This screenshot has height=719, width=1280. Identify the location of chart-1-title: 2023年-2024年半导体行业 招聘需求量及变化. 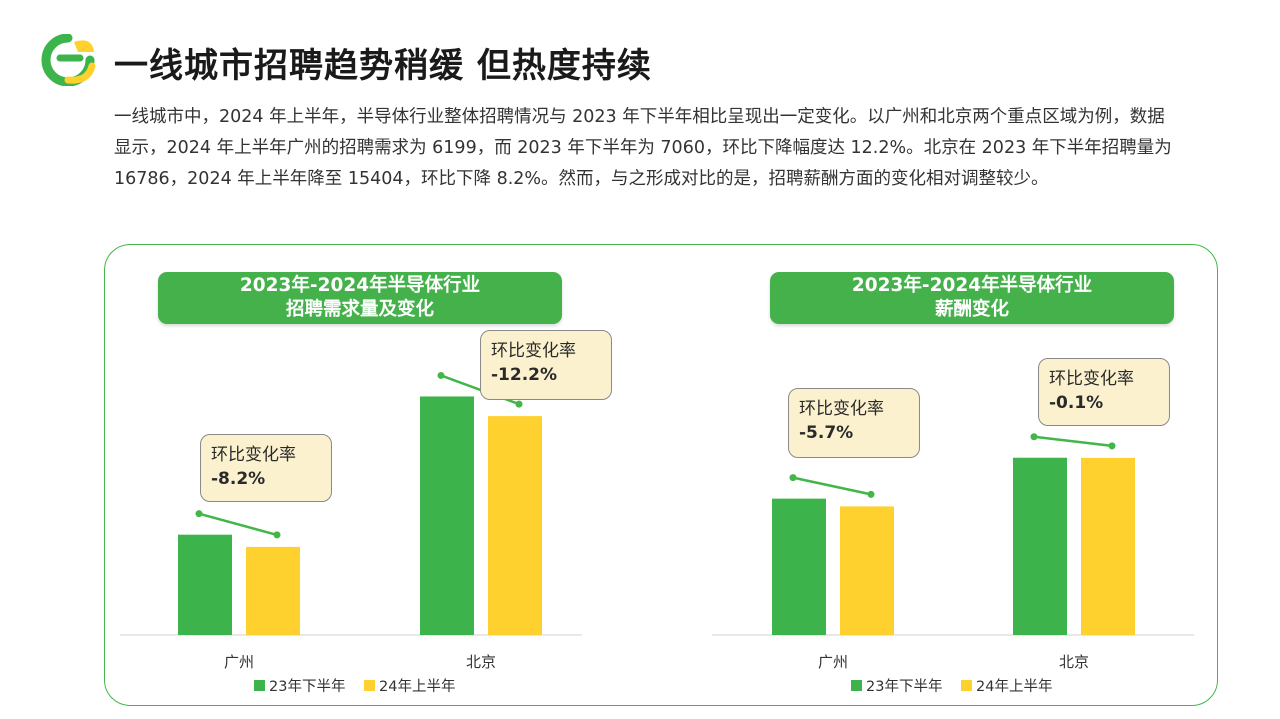
(360, 298).